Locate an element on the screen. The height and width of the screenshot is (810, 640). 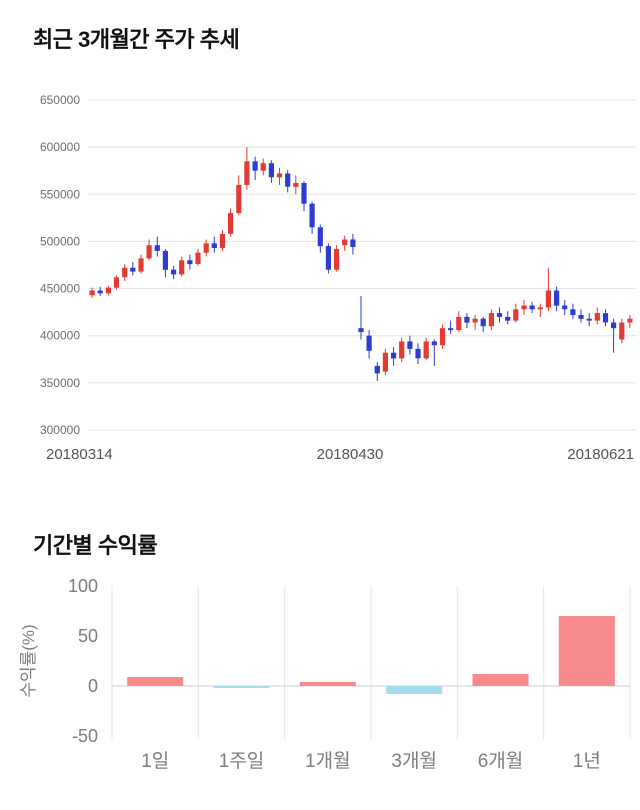
y-axis-tick-label: 0 is located at coordinates (93, 686).